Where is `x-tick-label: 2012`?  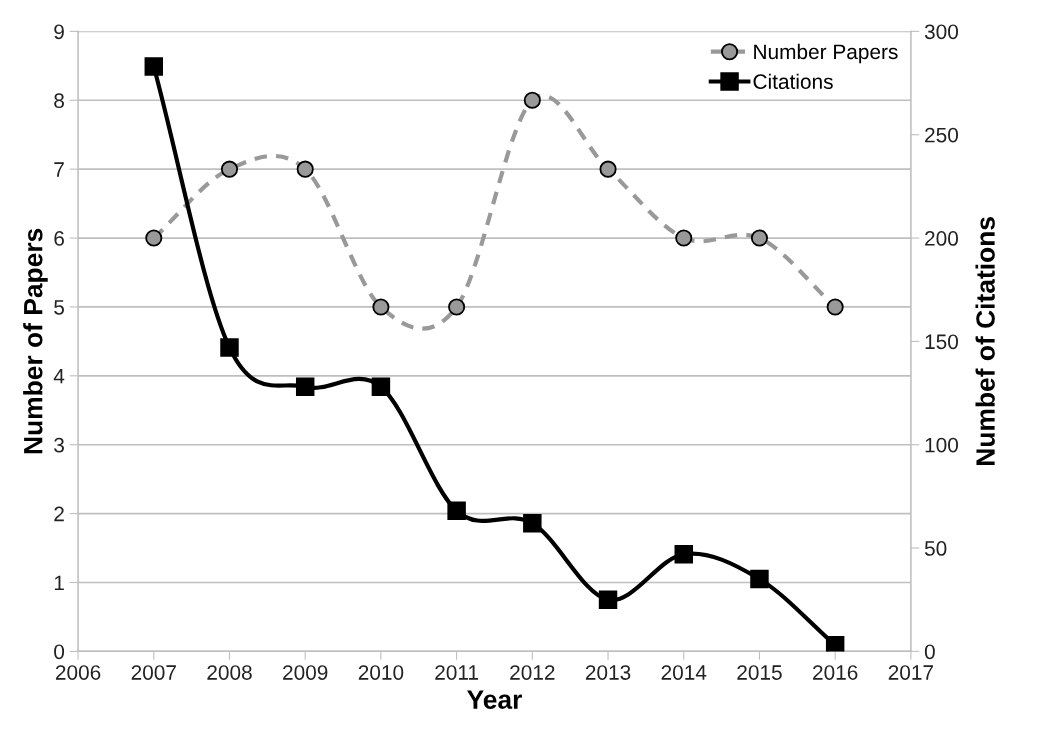
x-tick-label: 2012 is located at coordinates (532, 672).